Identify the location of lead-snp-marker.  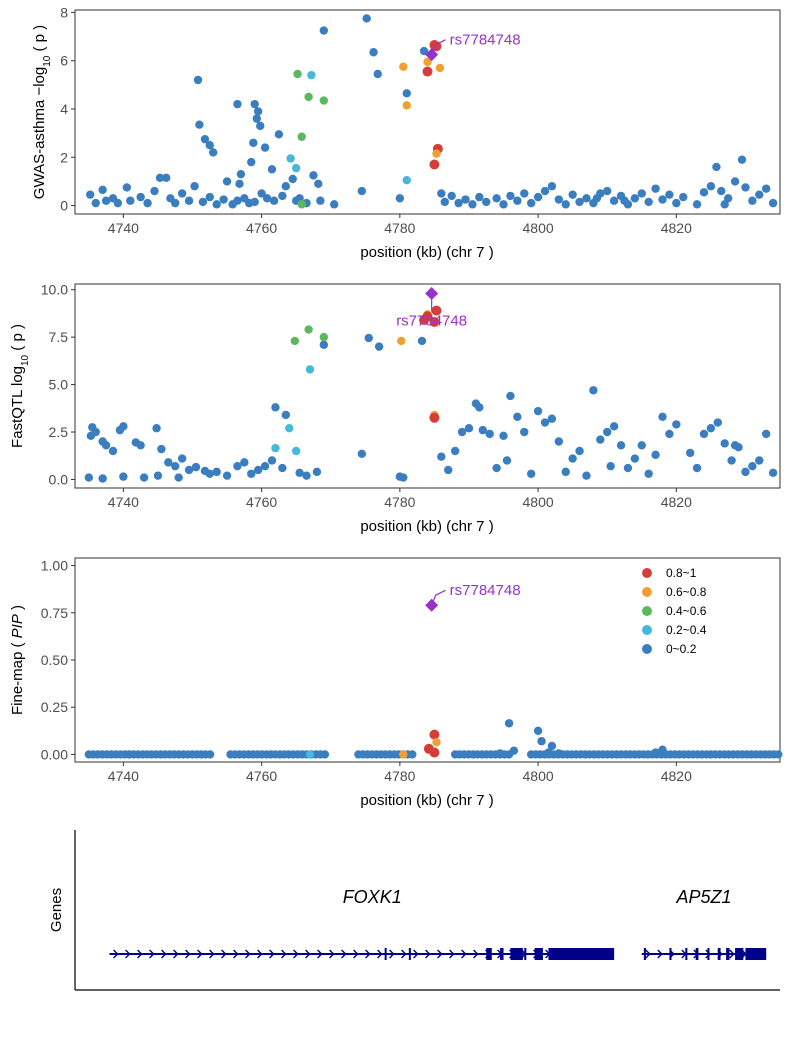
(432, 293).